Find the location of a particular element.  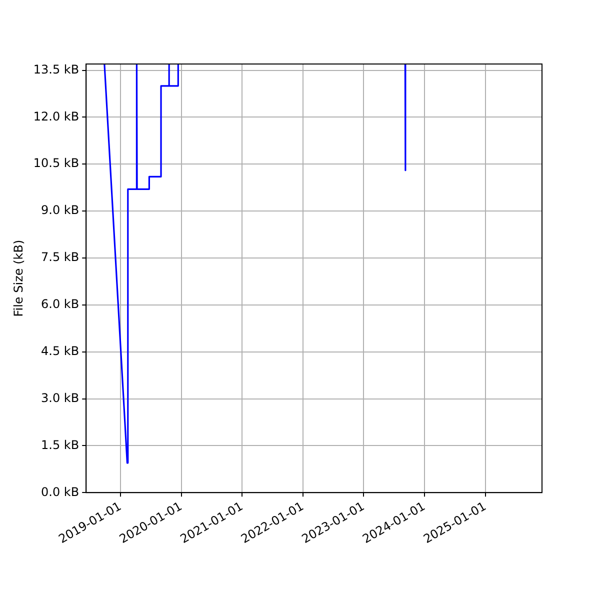

y-tick-label: 9.0 kB is located at coordinates (60, 210).